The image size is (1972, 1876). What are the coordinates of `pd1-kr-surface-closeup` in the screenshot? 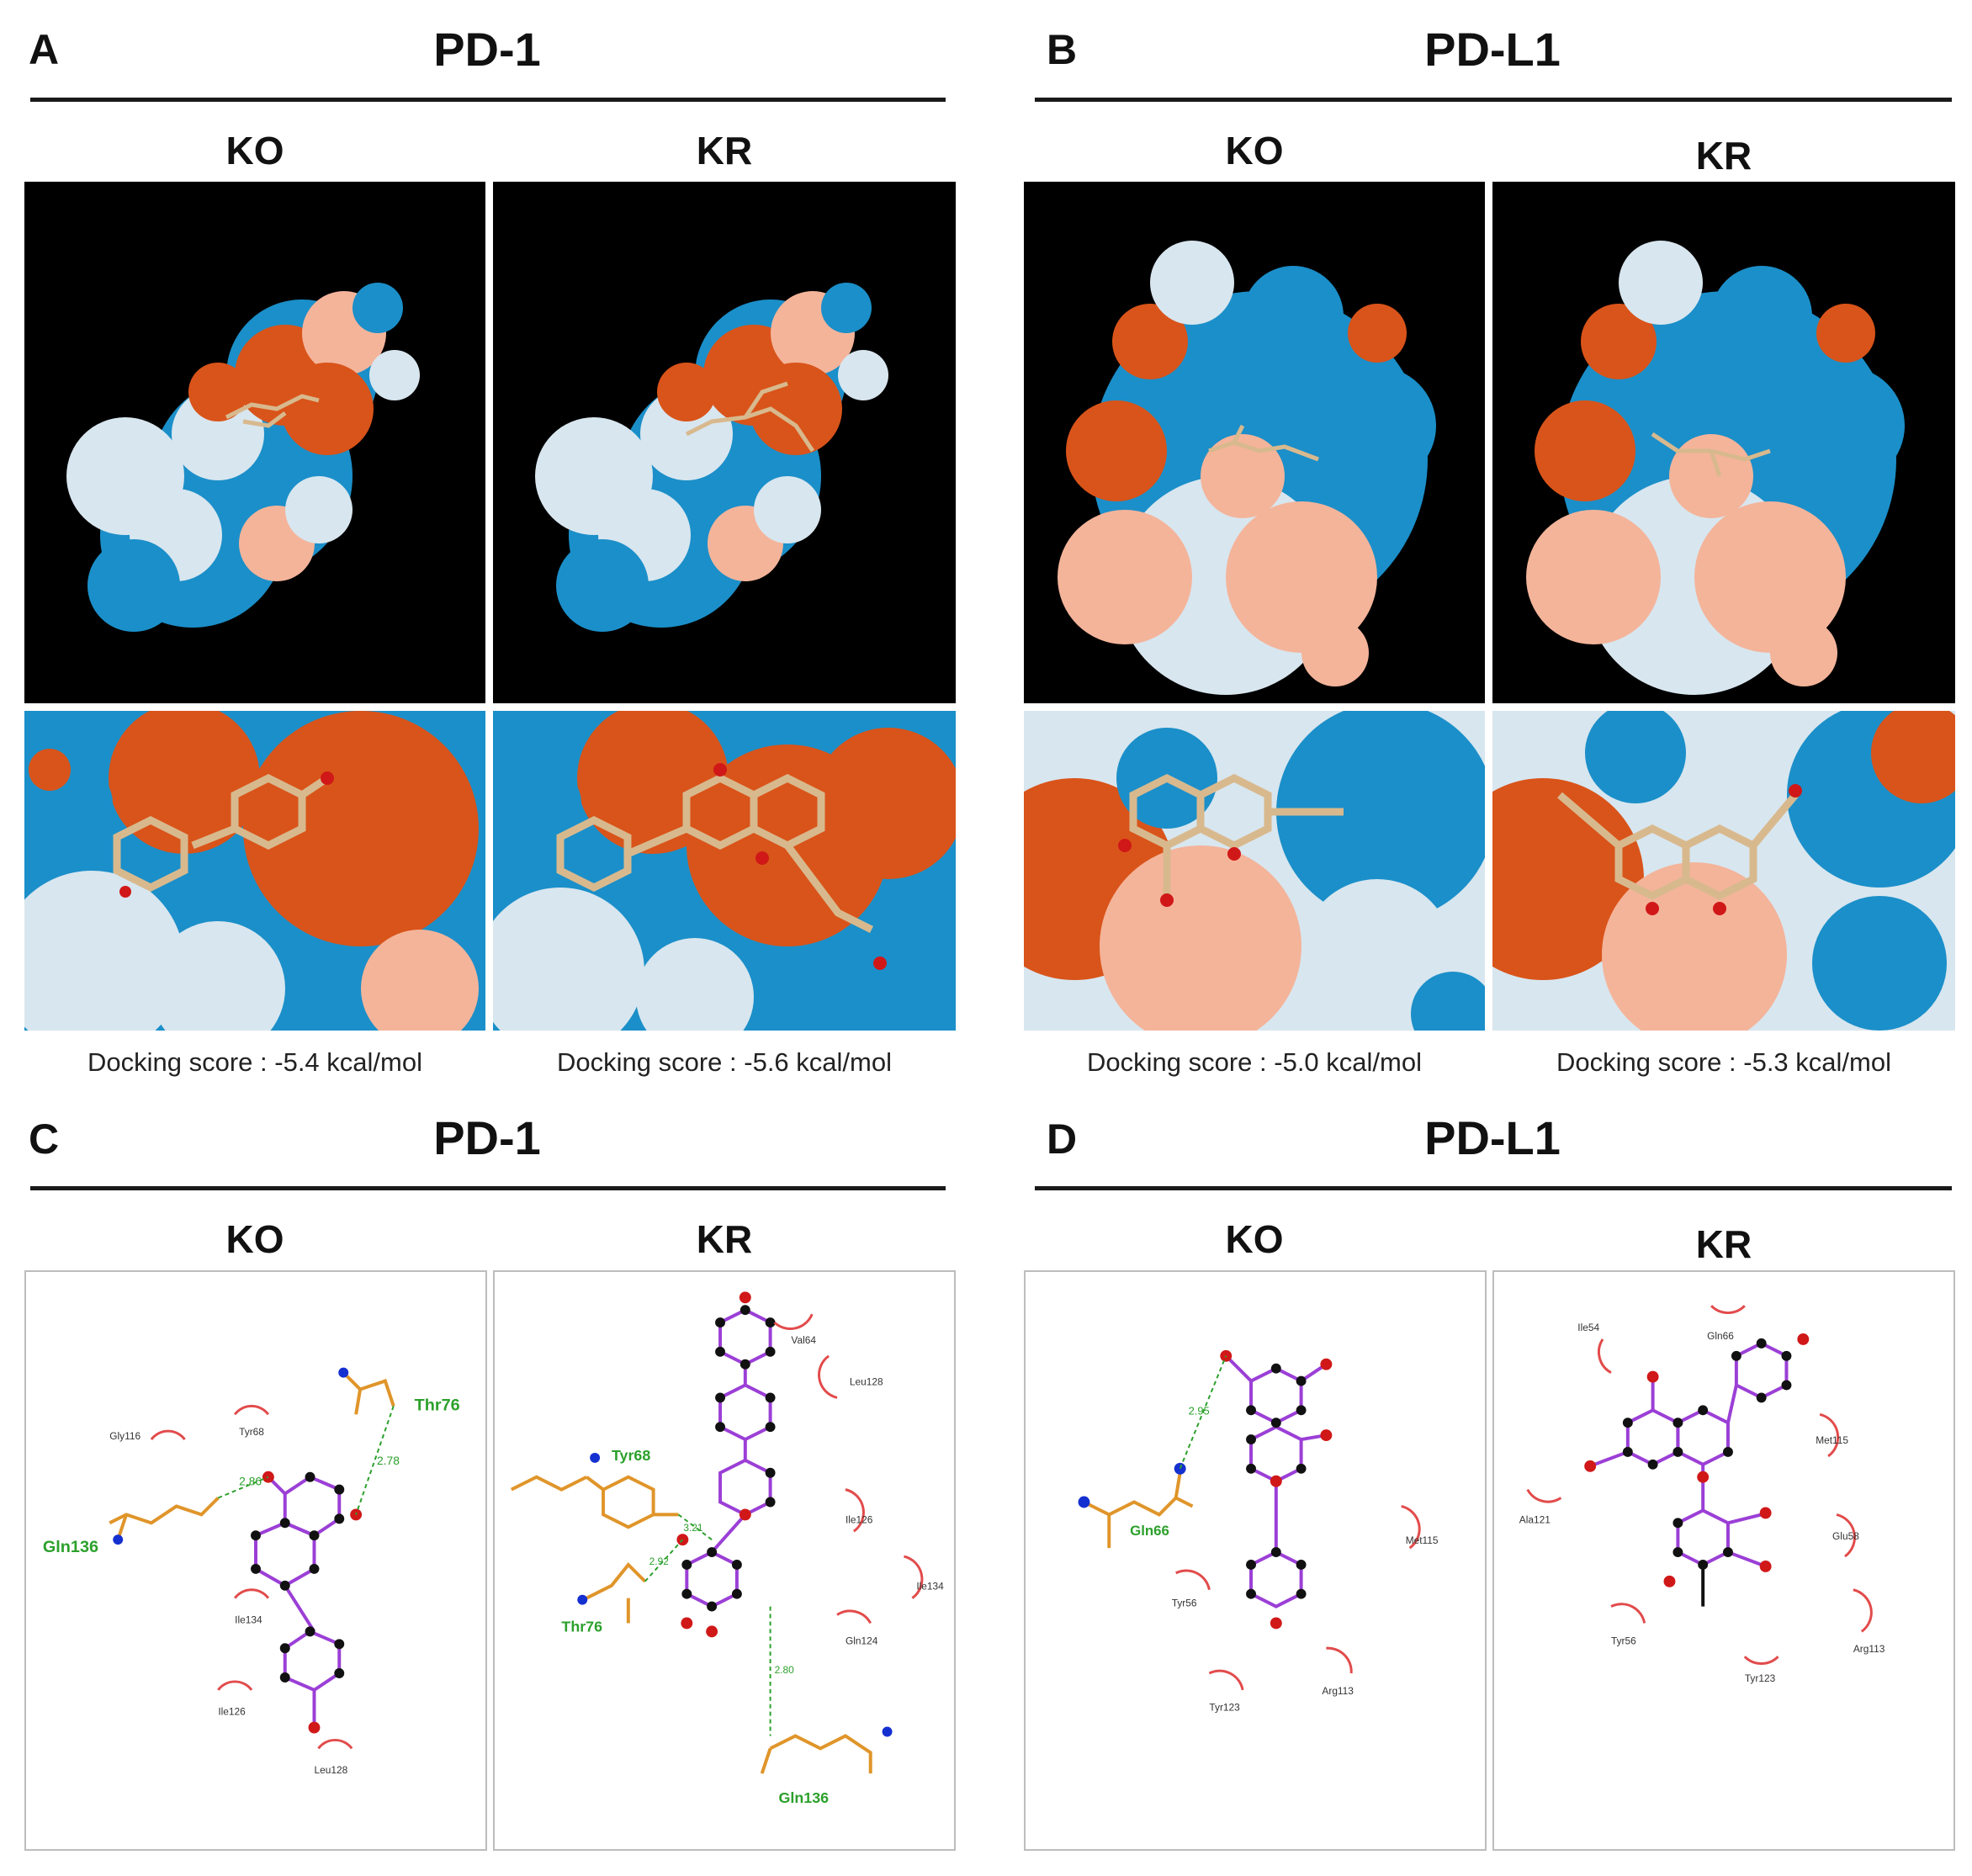 It's located at (724, 871).